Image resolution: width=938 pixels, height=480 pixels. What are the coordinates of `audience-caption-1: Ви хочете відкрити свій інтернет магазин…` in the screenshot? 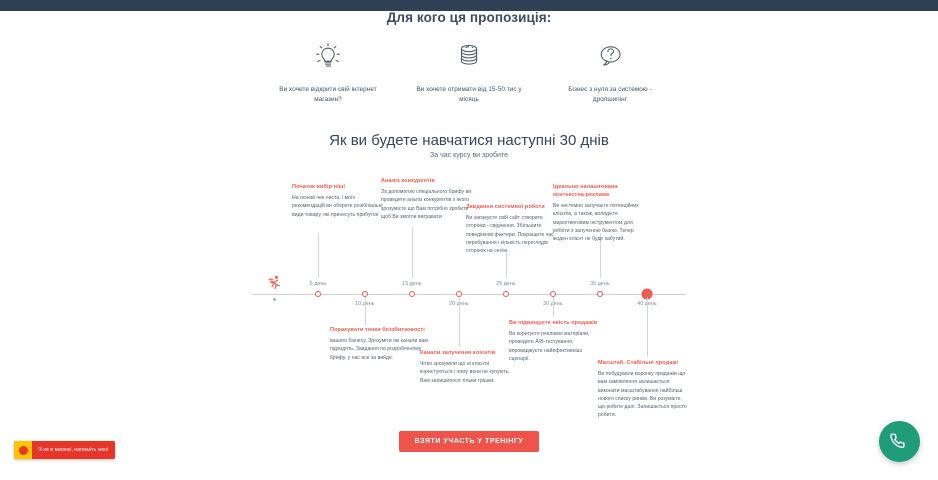 It's located at (328, 94).